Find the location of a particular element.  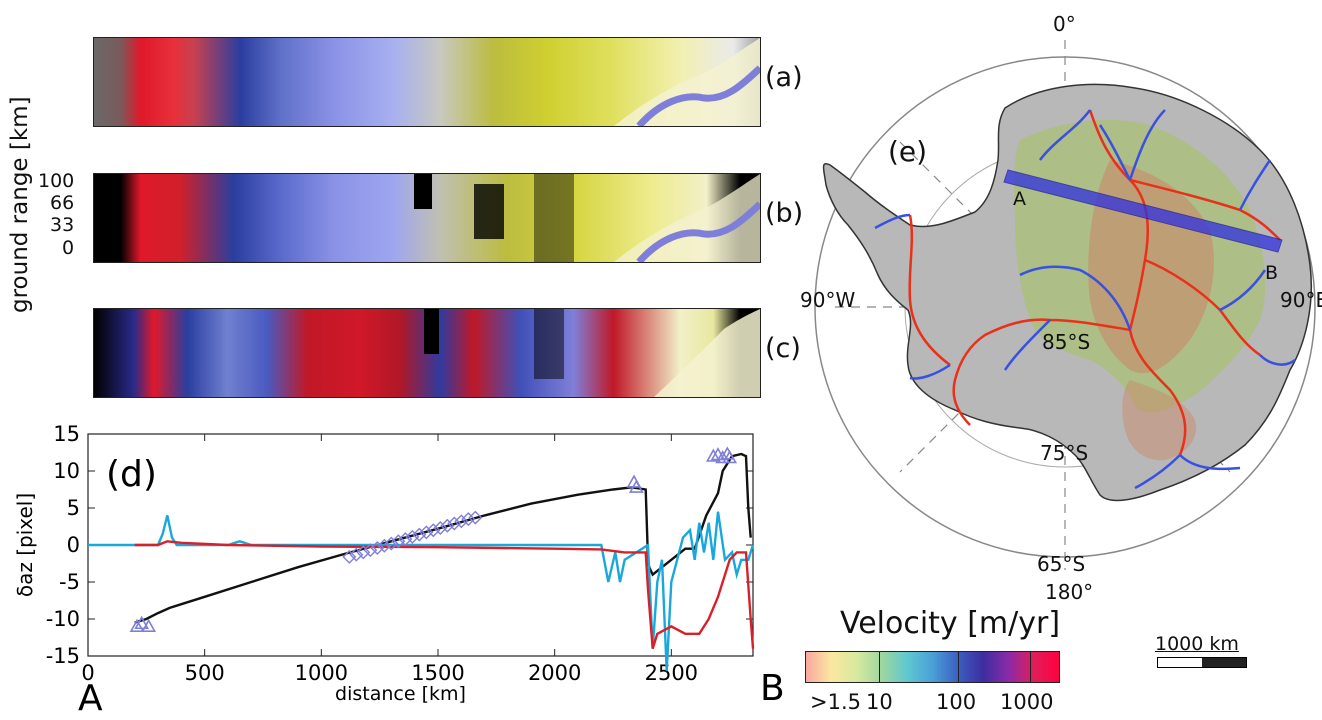

strip-c-overlay is located at coordinates (592, 353).